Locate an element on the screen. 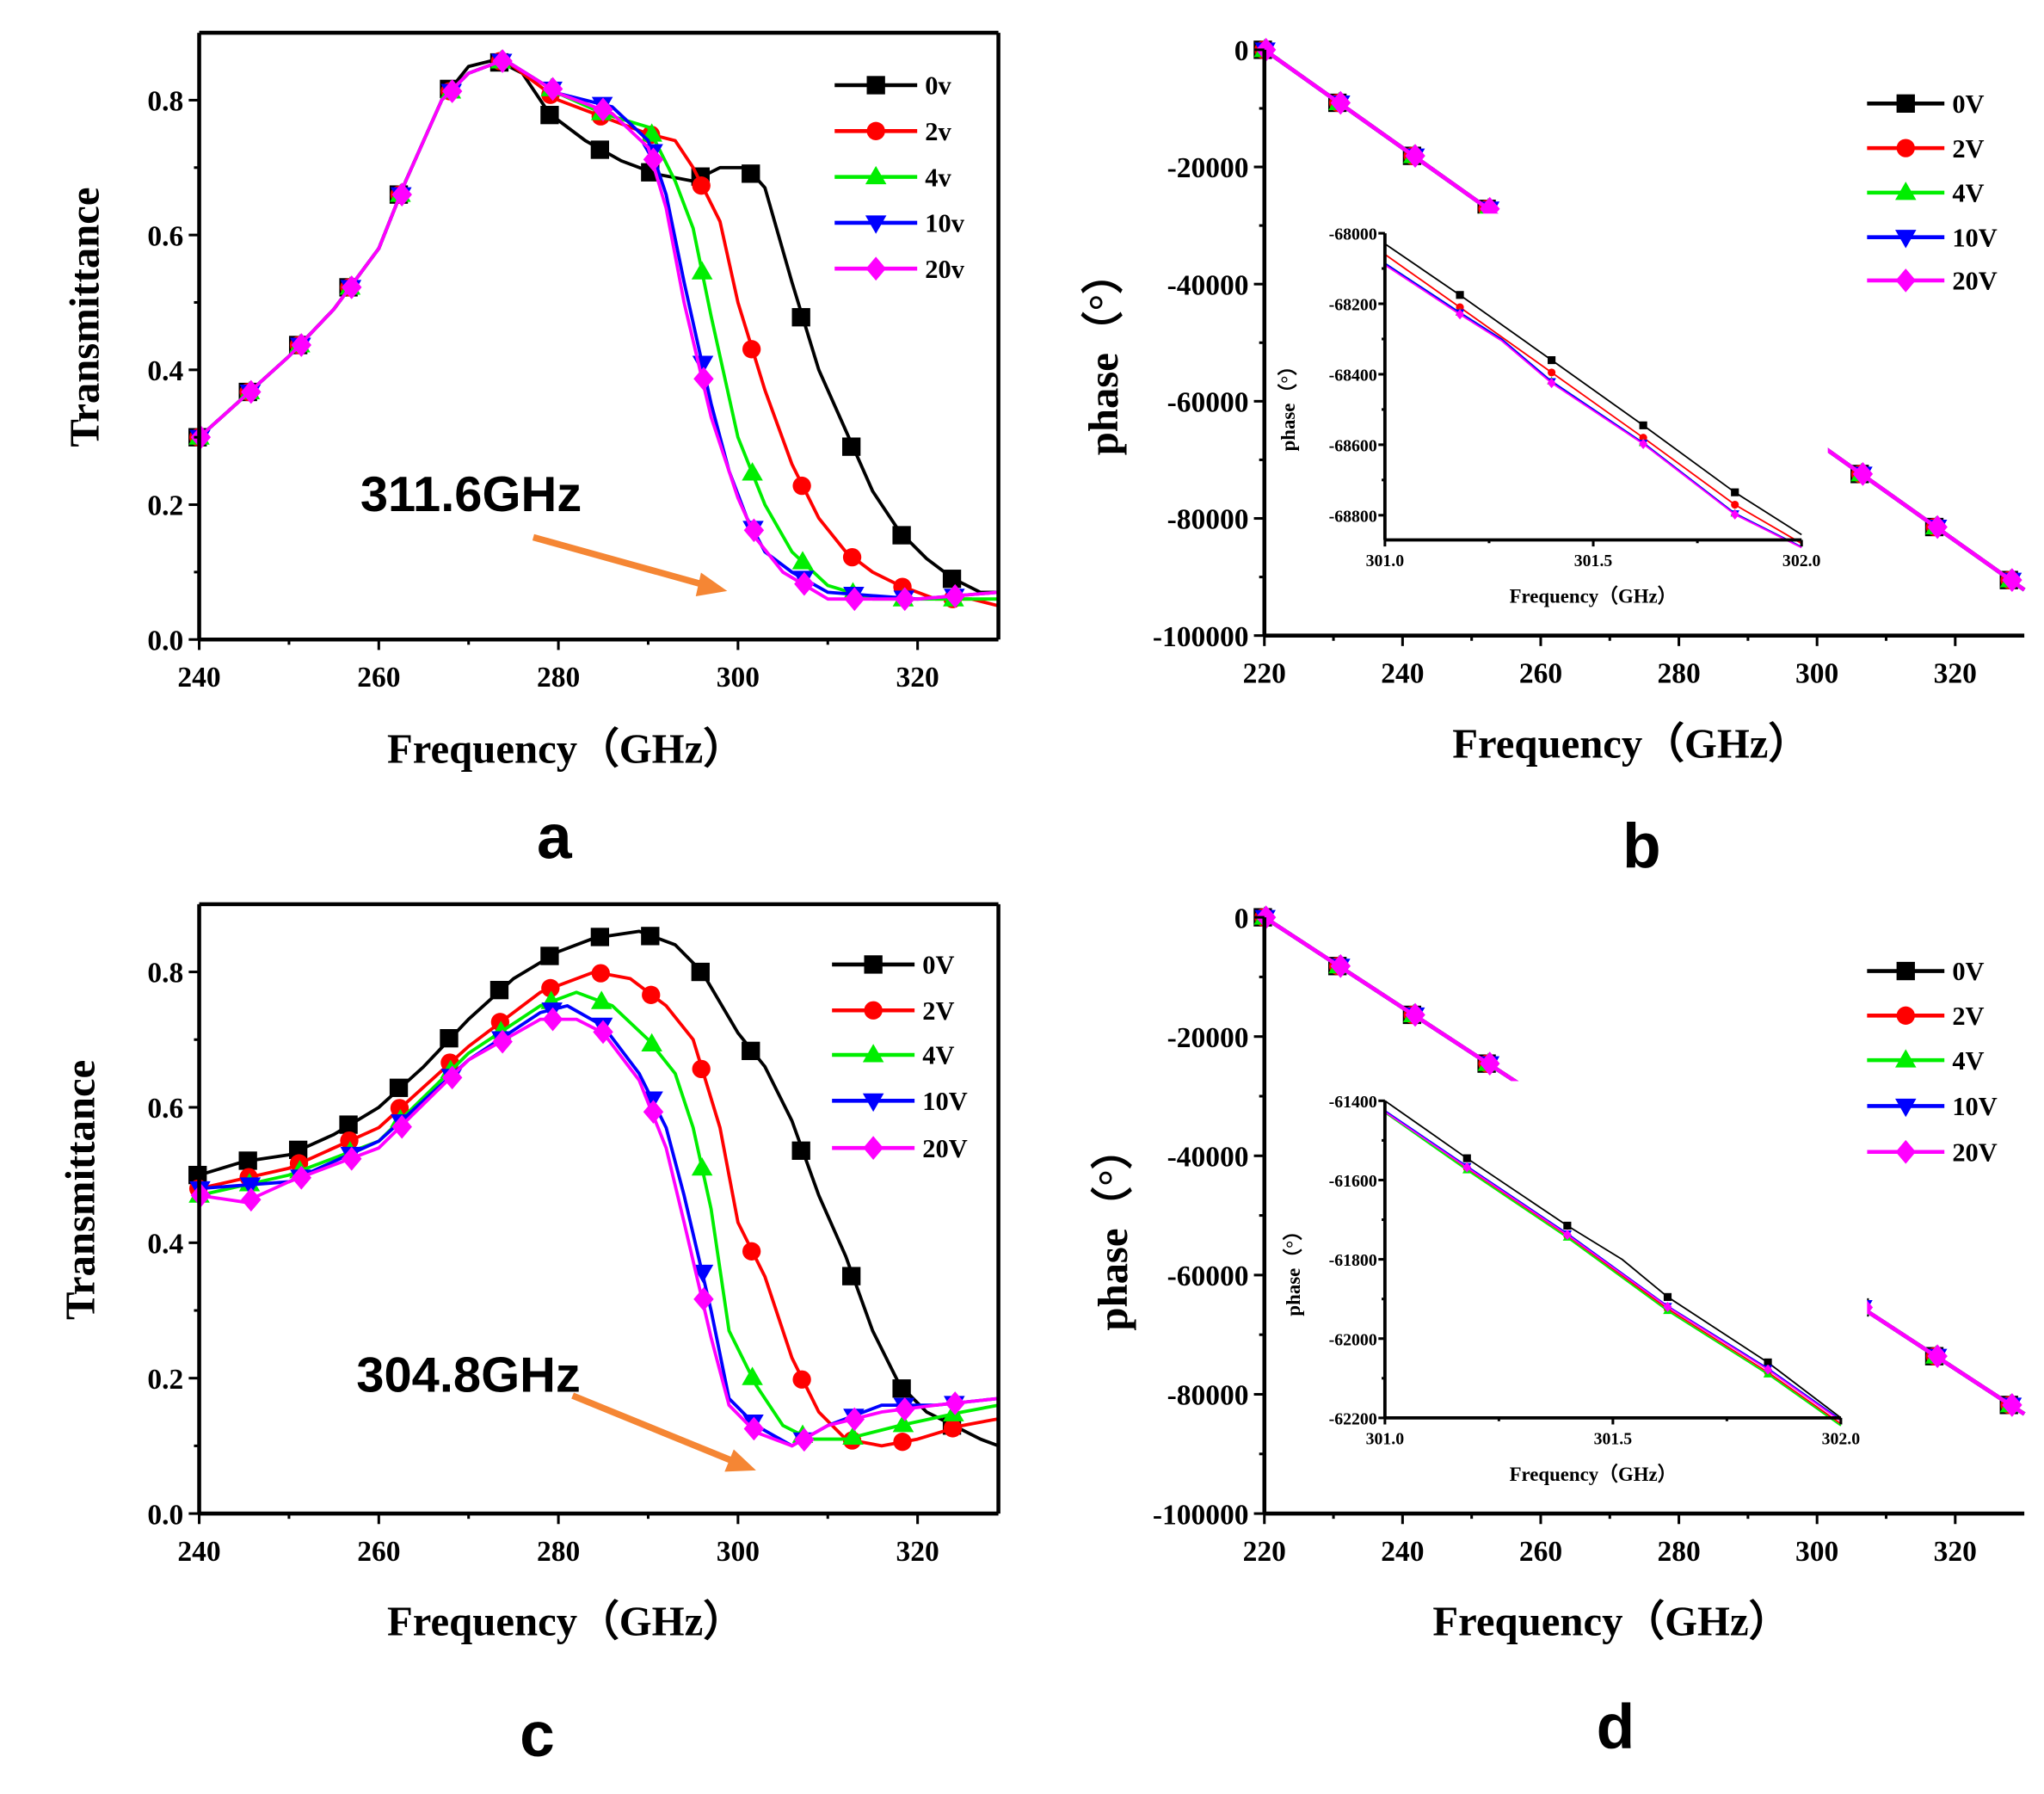 The image size is (2044, 1794). legend-label: 10v is located at coordinates (945, 223).